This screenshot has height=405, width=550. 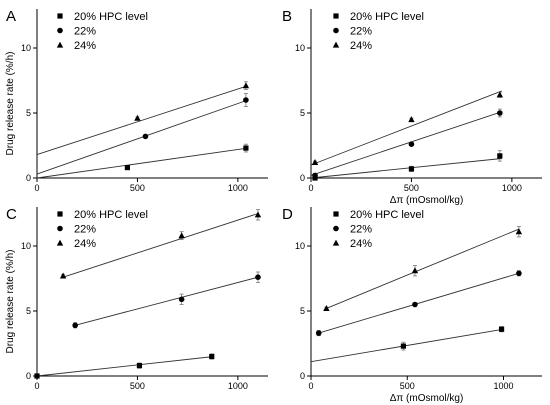 What do you see at coordinates (11, 214) in the screenshot?
I see `panel-letter: C` at bounding box center [11, 214].